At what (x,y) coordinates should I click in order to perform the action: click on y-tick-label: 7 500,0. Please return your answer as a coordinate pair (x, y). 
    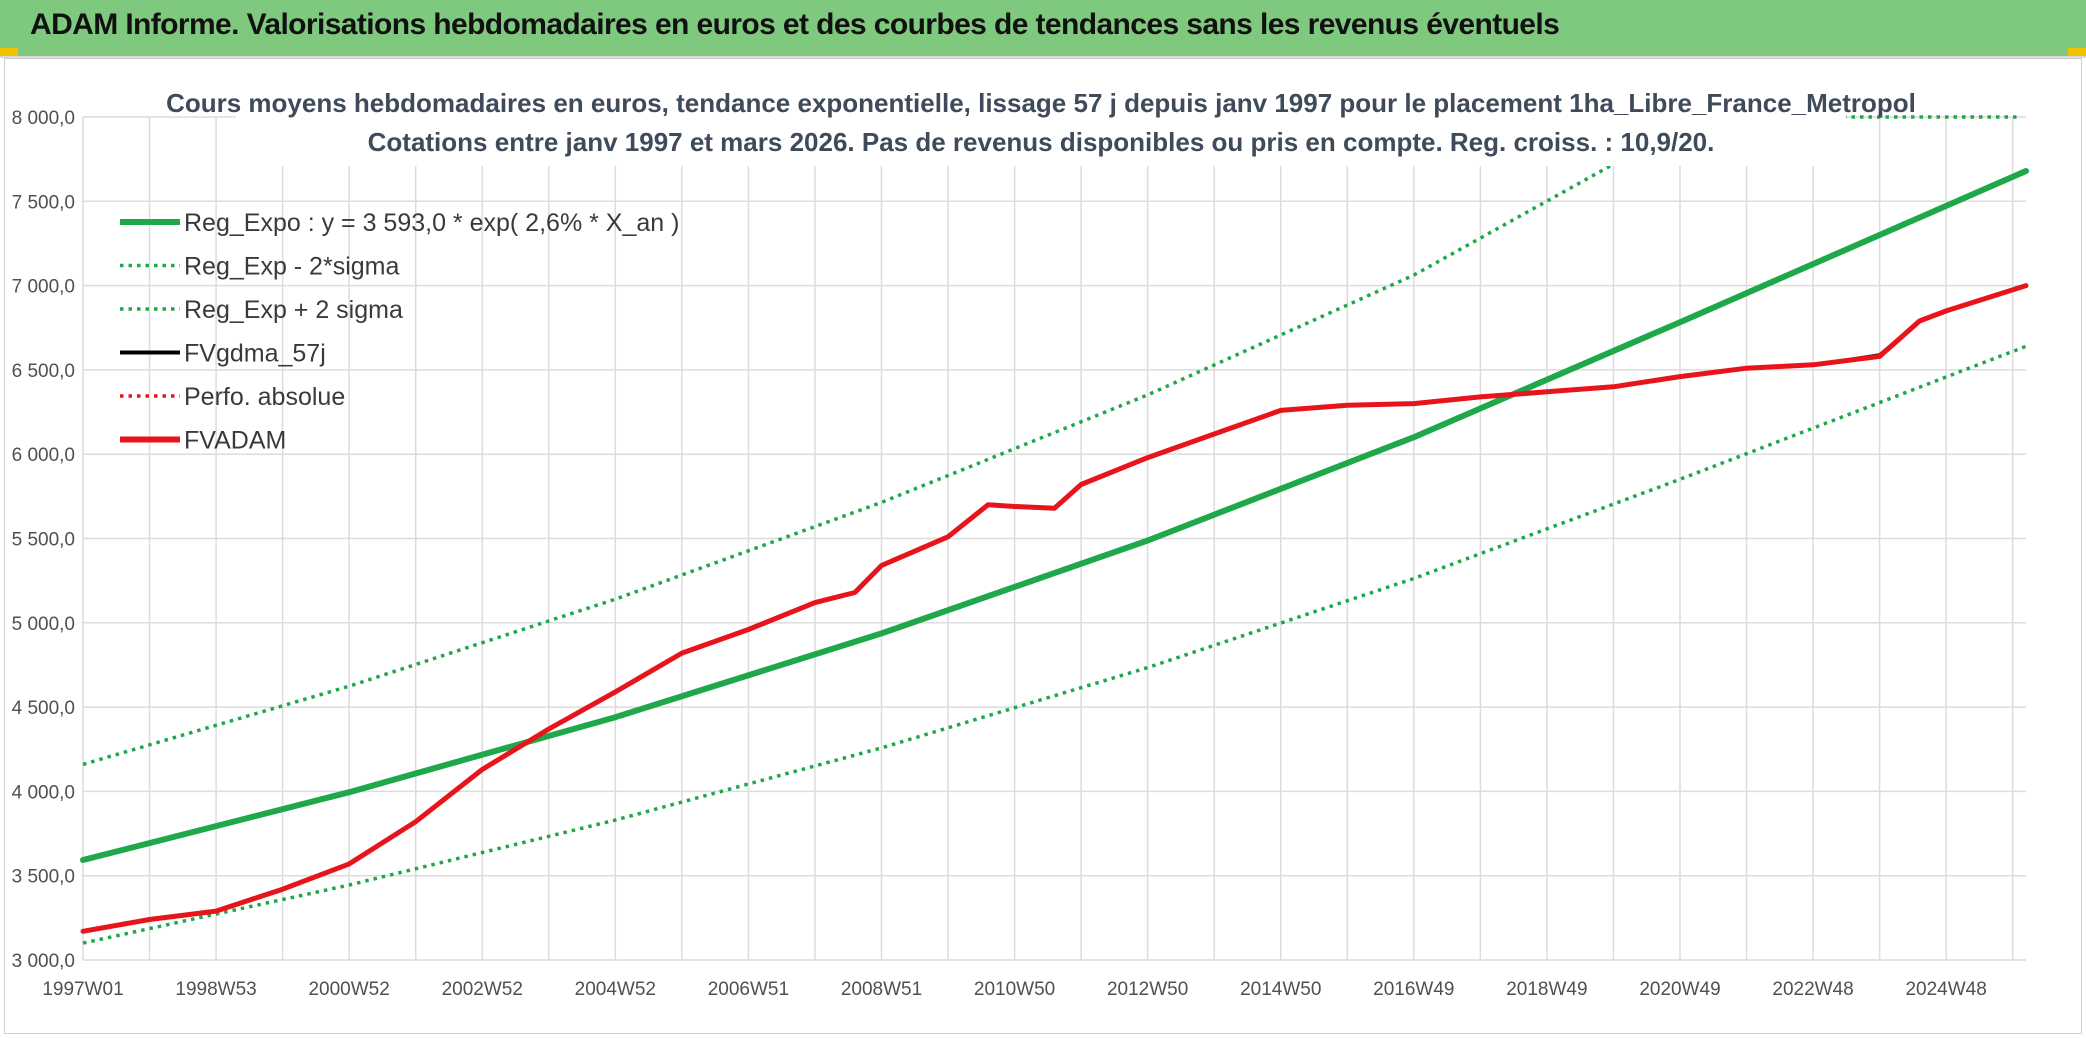
    Looking at the image, I should click on (43, 202).